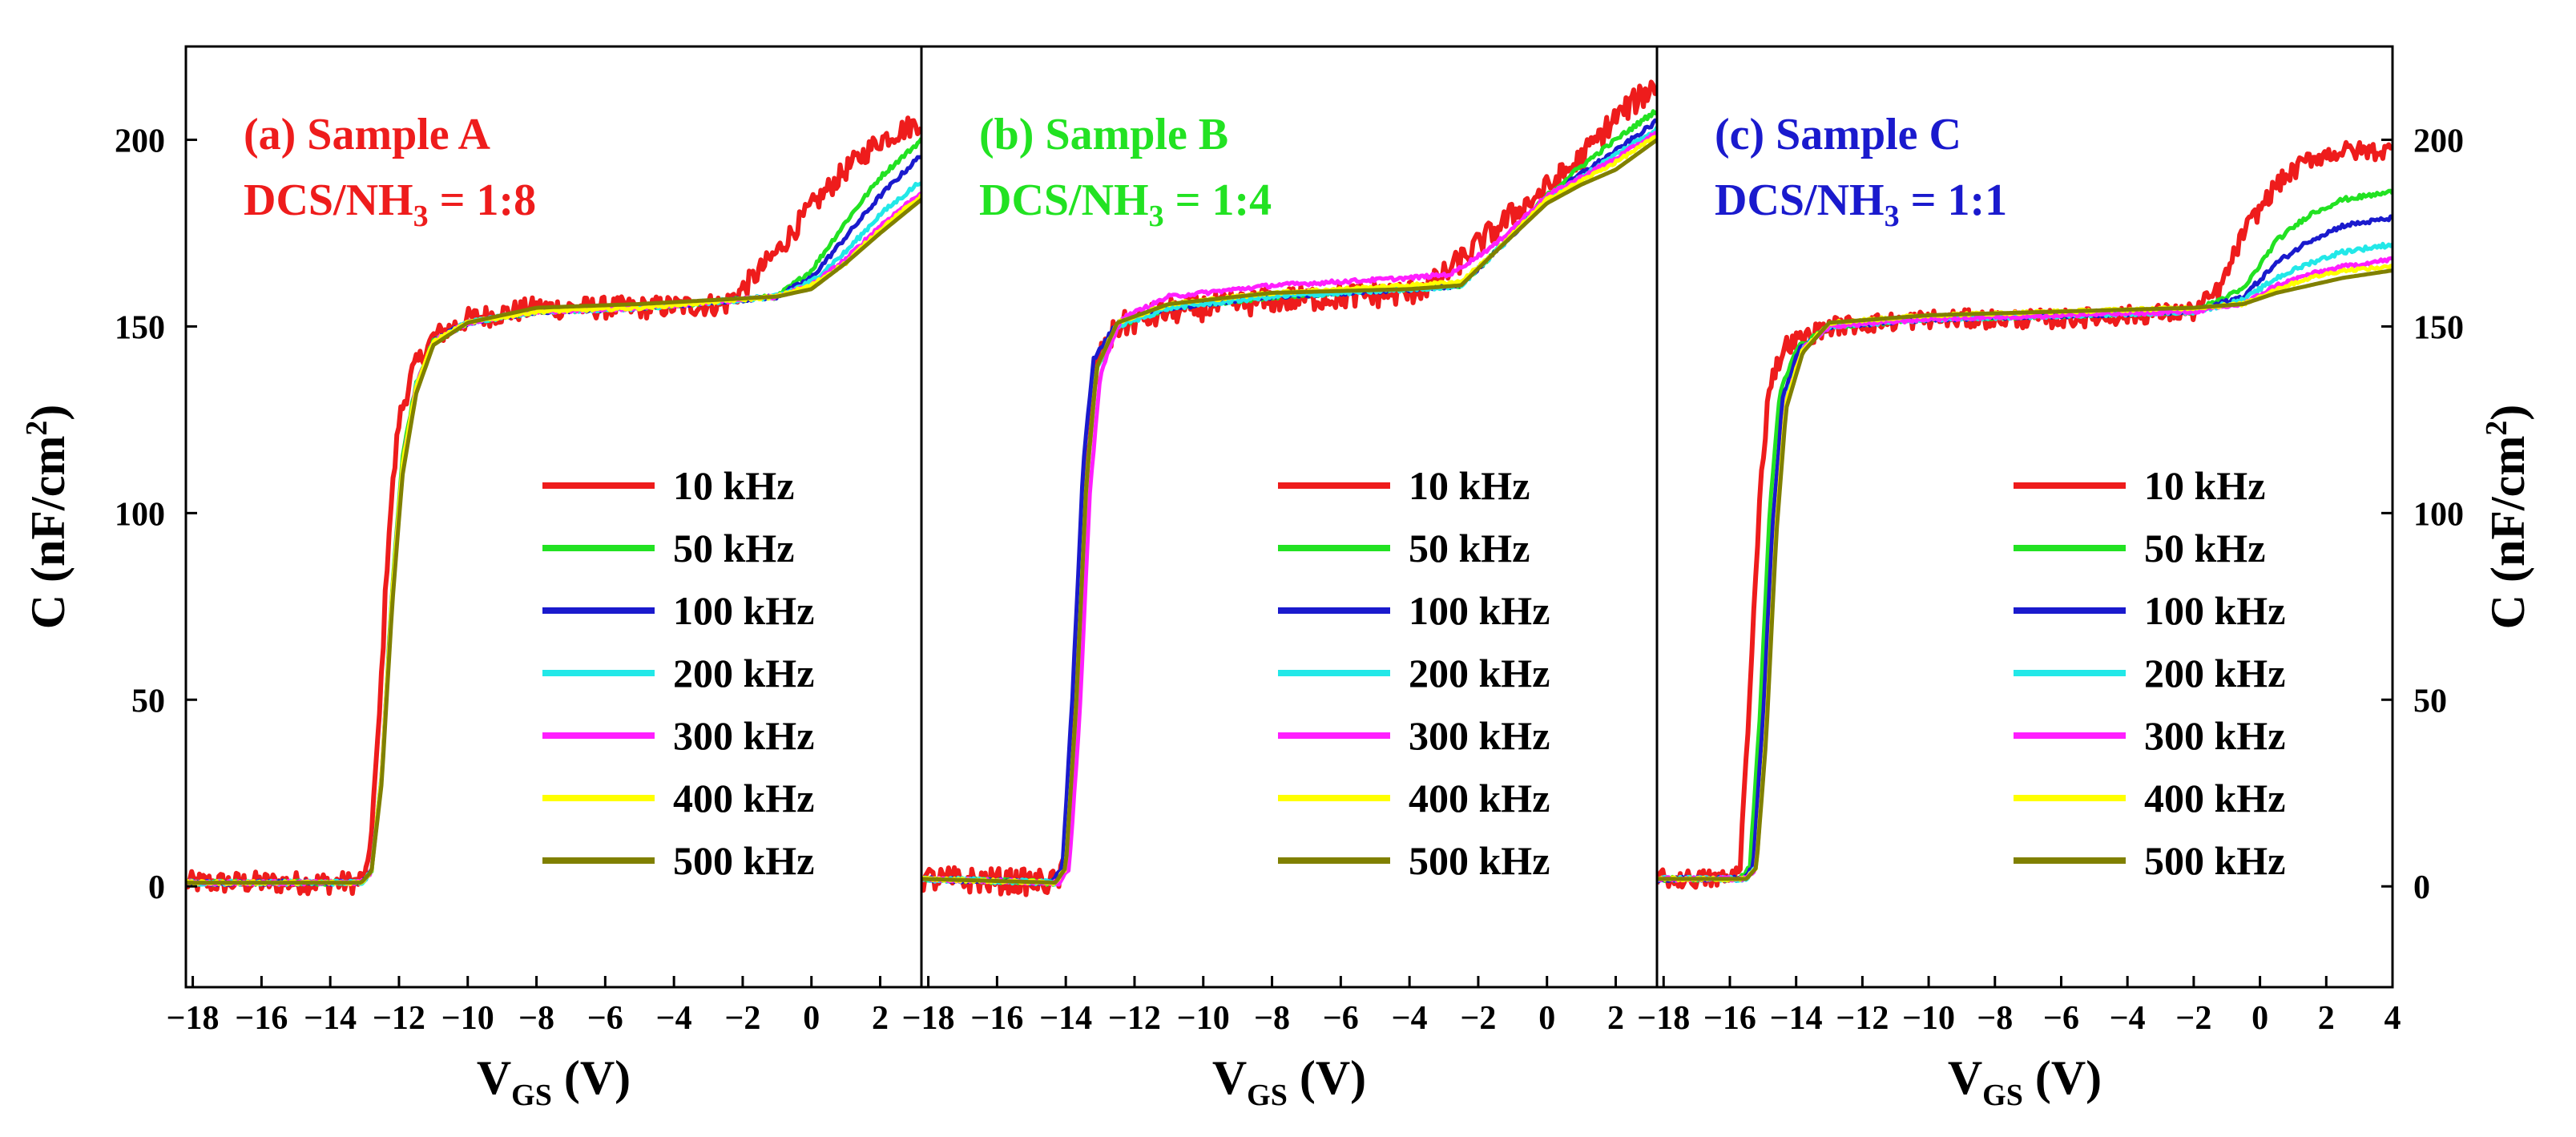 The image size is (2576, 1137). Describe the element at coordinates (47, 517) in the screenshot. I see `y-axis-title-left: C (nF/cm2)` at that location.